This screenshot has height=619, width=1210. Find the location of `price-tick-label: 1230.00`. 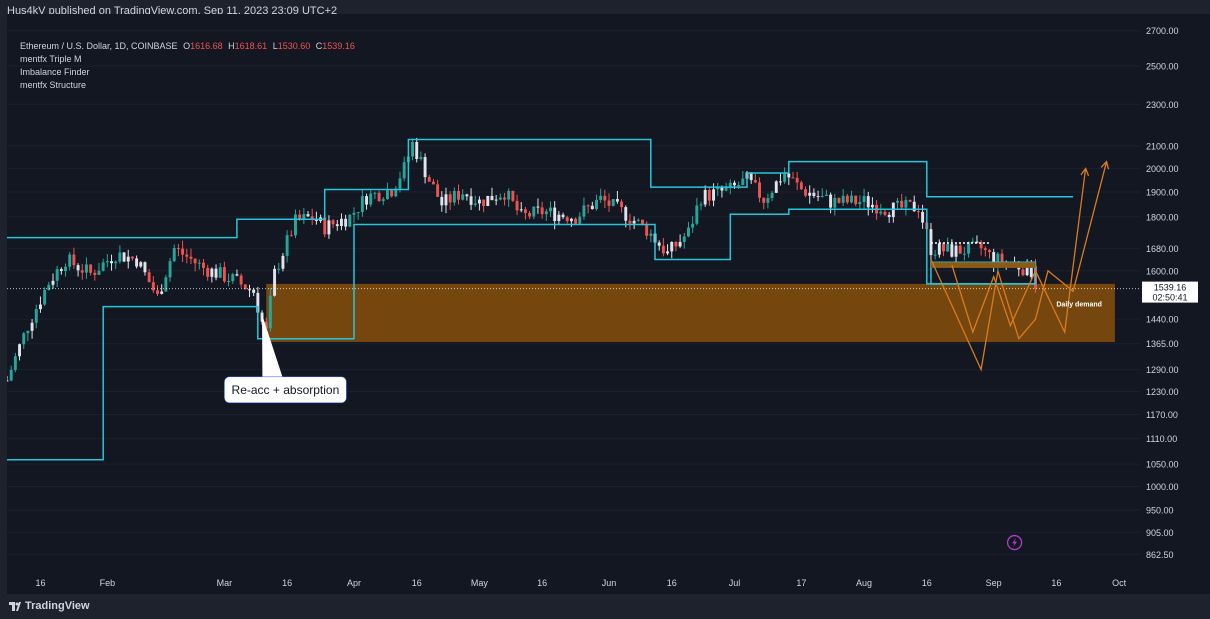

price-tick-label: 1230.00 is located at coordinates (1162, 392).